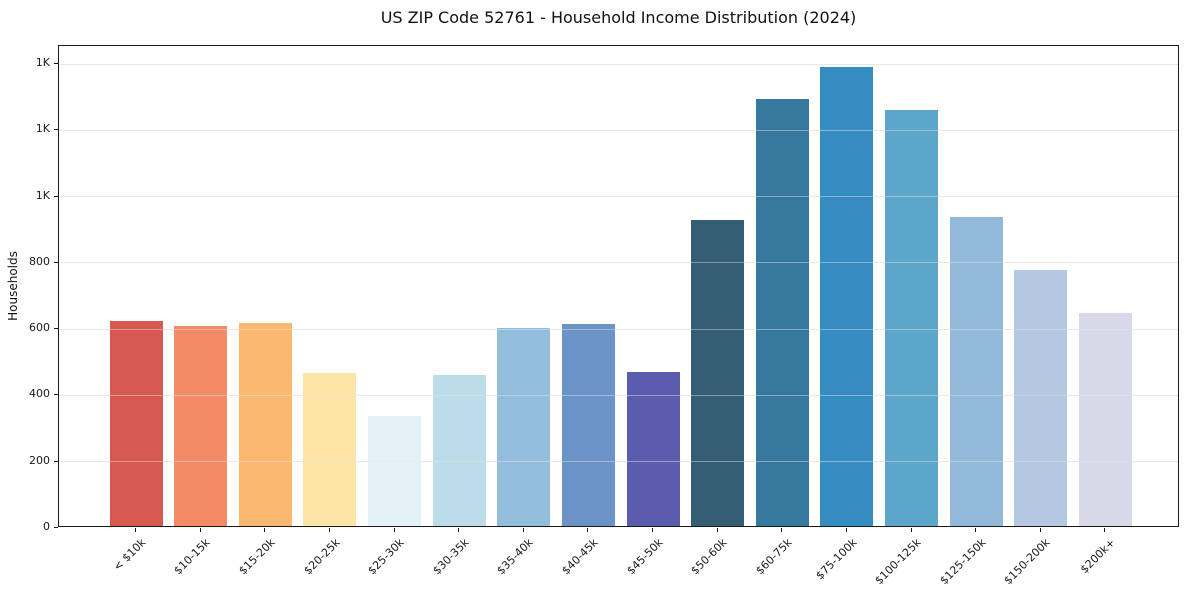 The height and width of the screenshot is (590, 1189). I want to click on x-tick-label: $35-40k, so click(515, 557).